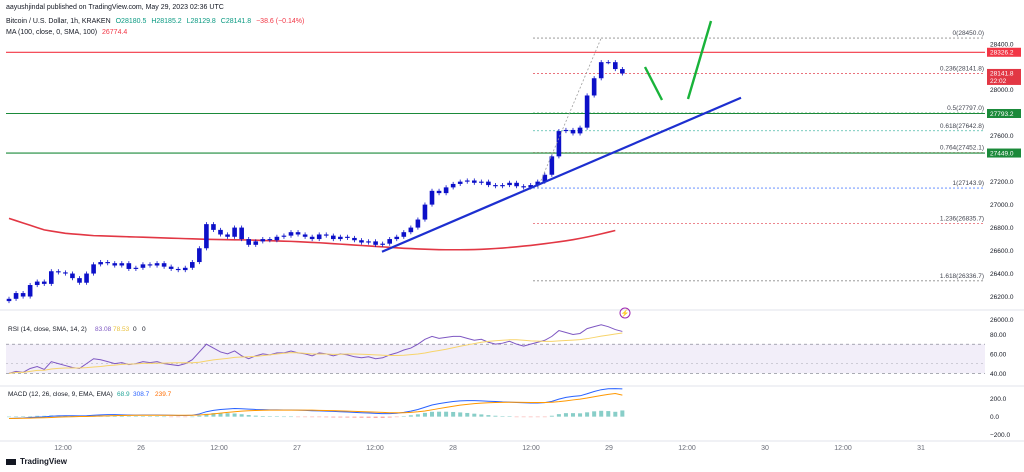  I want to click on rsi-label: RSI (14, close, SMA, 14, 2), so click(47, 329).